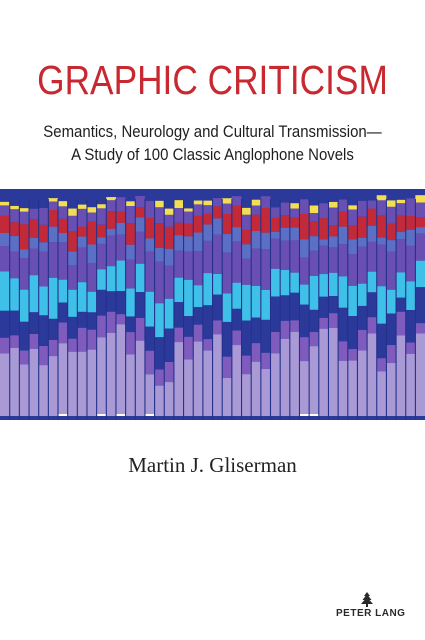 The width and height of the screenshot is (425, 640). What do you see at coordinates (367, 599) in the screenshot?
I see `peter-lang-logo-icon` at bounding box center [367, 599].